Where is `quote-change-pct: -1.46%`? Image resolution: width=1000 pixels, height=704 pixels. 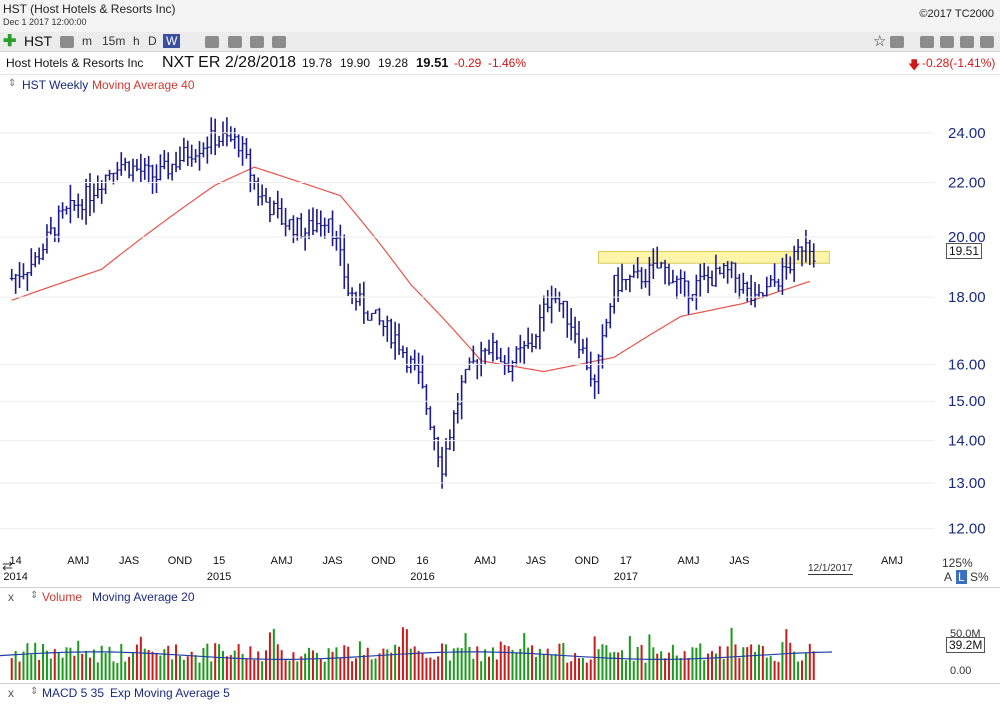
quote-change-pct: -1.46% is located at coordinates (507, 63).